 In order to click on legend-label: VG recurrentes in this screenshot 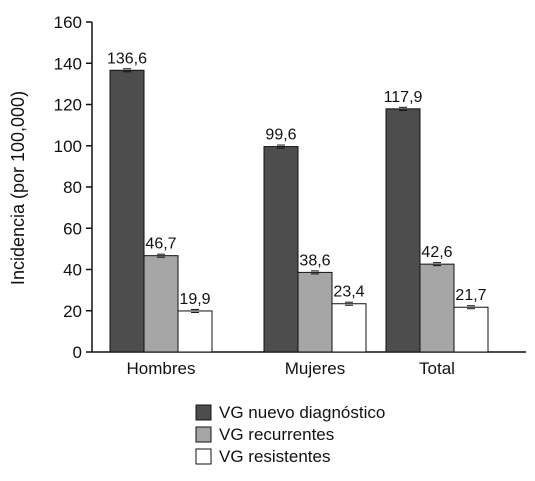, I will do `click(276, 434)`.